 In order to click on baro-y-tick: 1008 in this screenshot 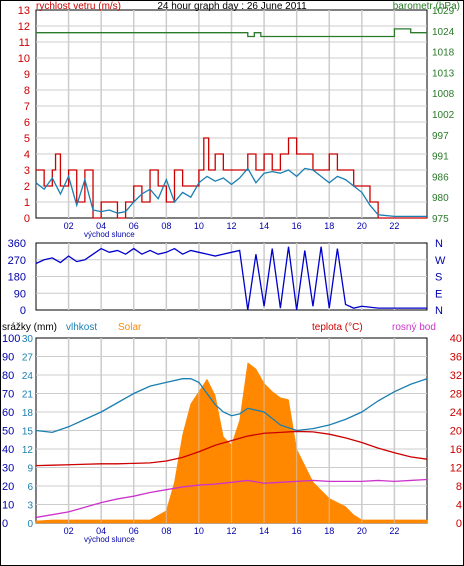, I will do `click(443, 94)`.